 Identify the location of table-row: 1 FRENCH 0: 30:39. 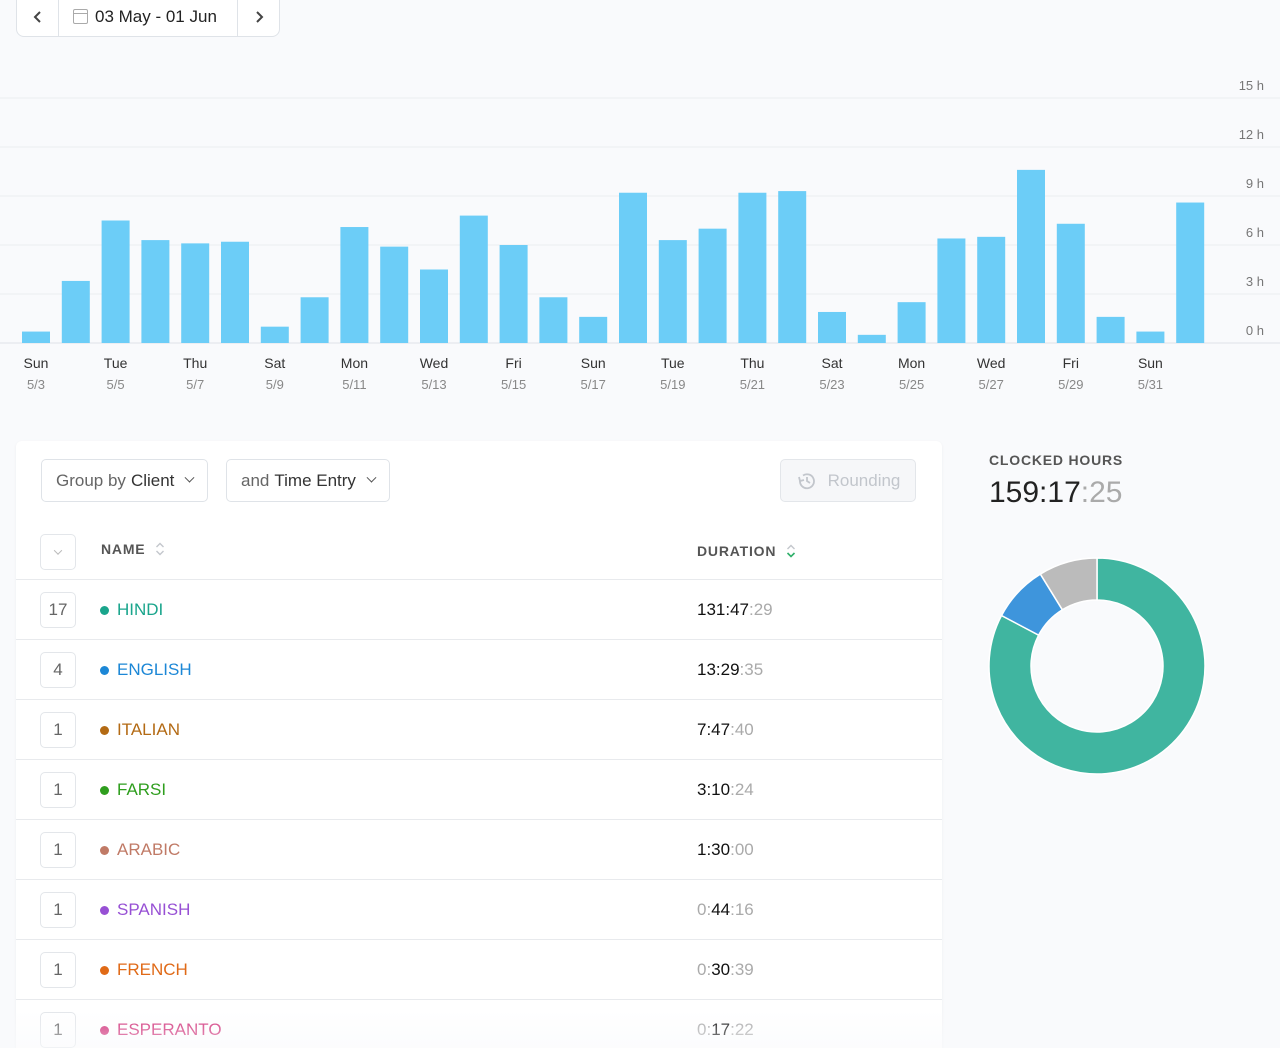
(479, 969).